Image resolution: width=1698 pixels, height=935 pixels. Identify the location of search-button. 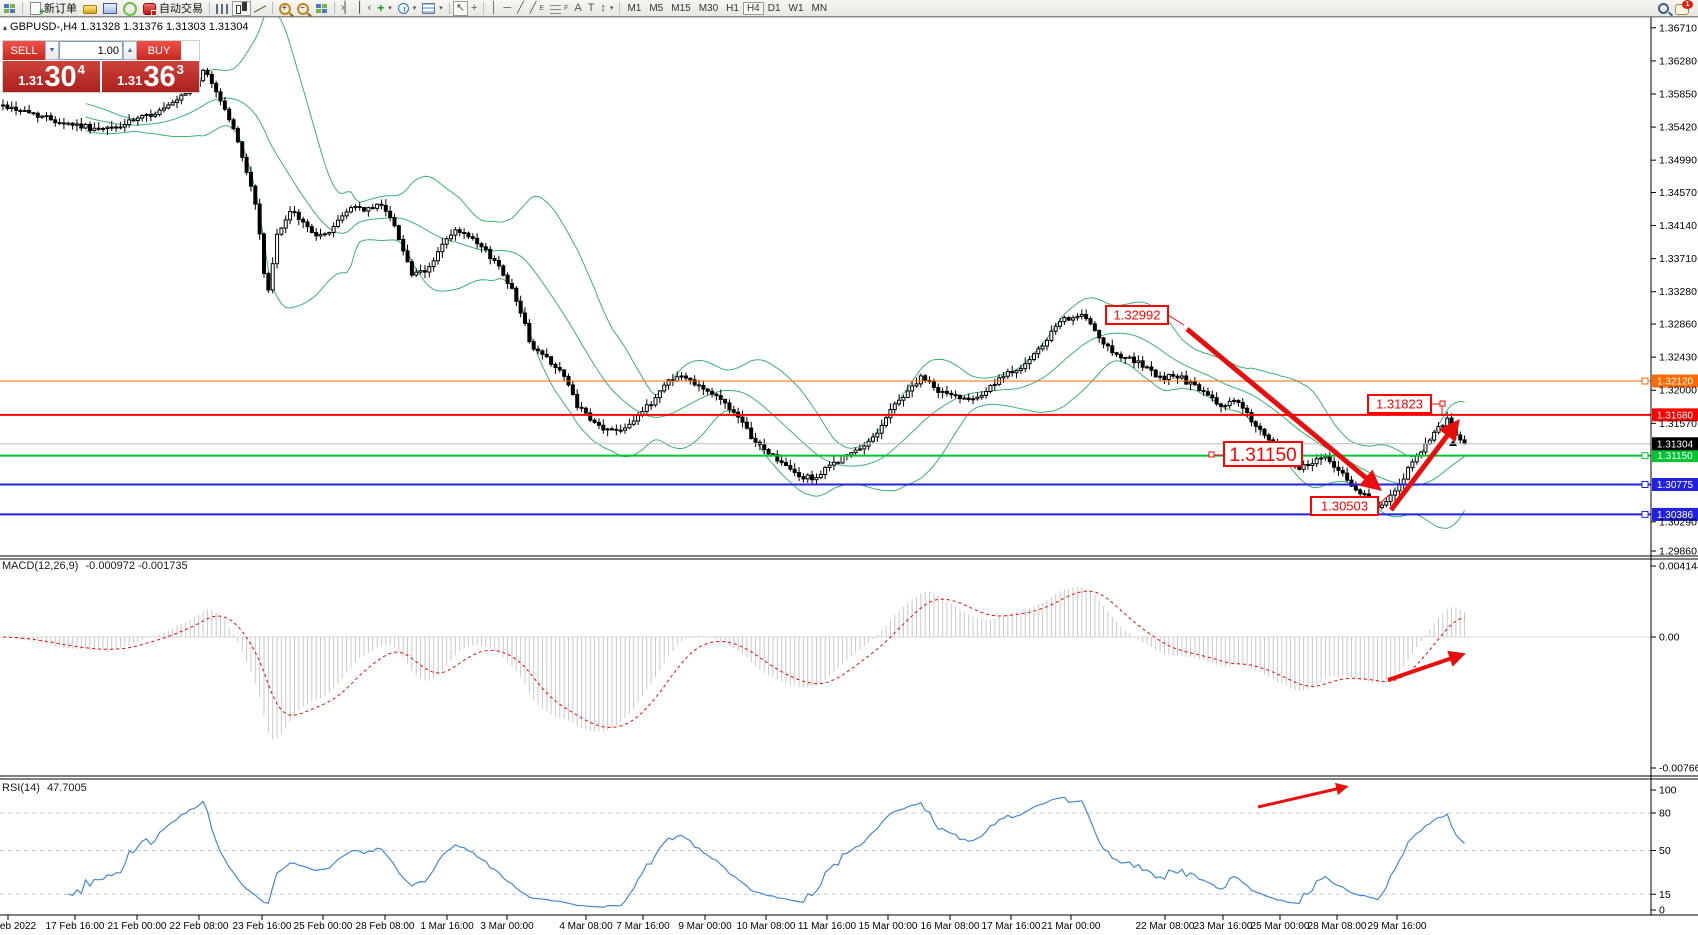
(1663, 8).